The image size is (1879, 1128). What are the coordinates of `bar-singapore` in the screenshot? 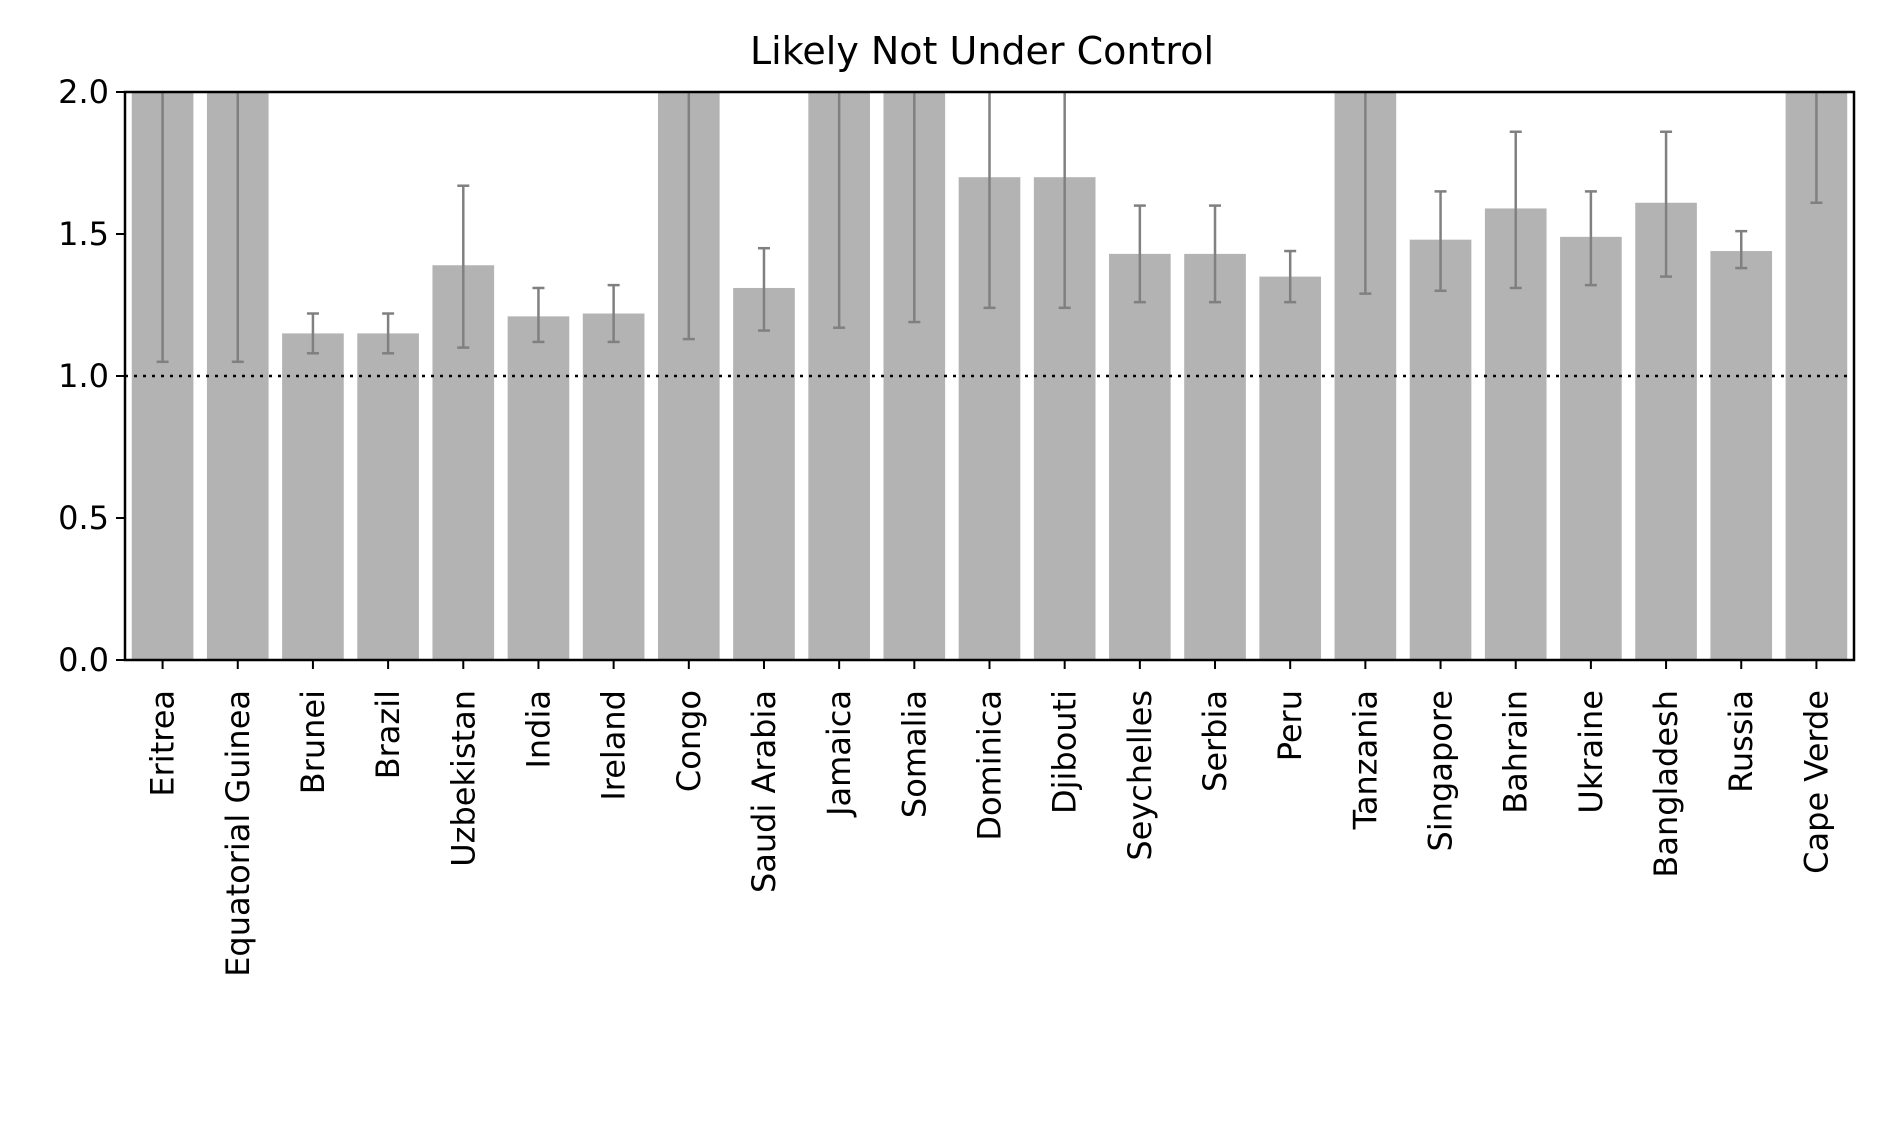 It's located at (1440, 449).